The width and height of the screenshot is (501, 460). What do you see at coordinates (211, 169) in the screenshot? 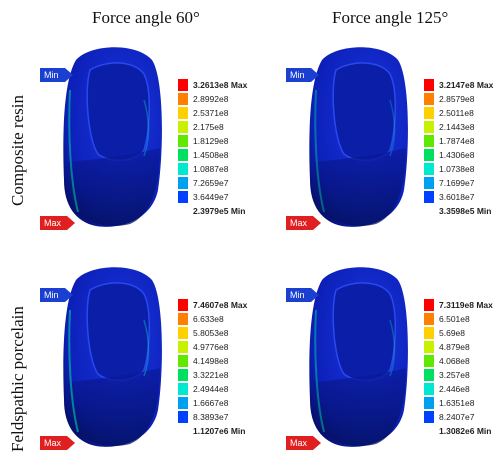
I see `legend-label: 1.0887e8` at bounding box center [211, 169].